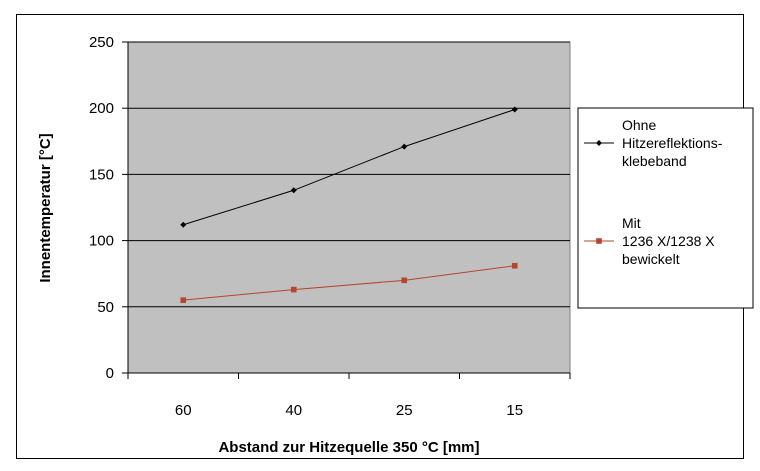 This screenshot has height=471, width=760. I want to click on legend-label: Mit, so click(631, 223).